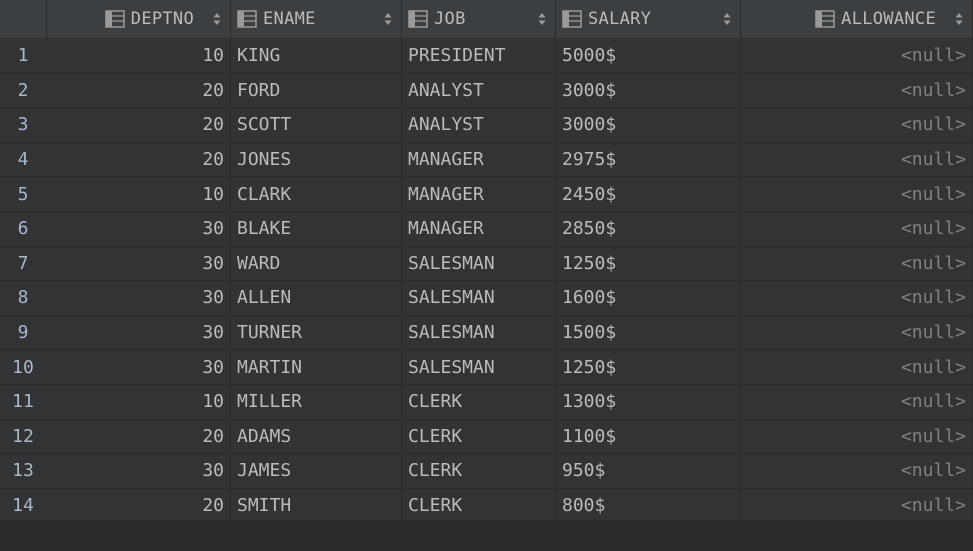  Describe the element at coordinates (139, 19) in the screenshot. I see `column-header-deptno: DEPTNO` at that location.